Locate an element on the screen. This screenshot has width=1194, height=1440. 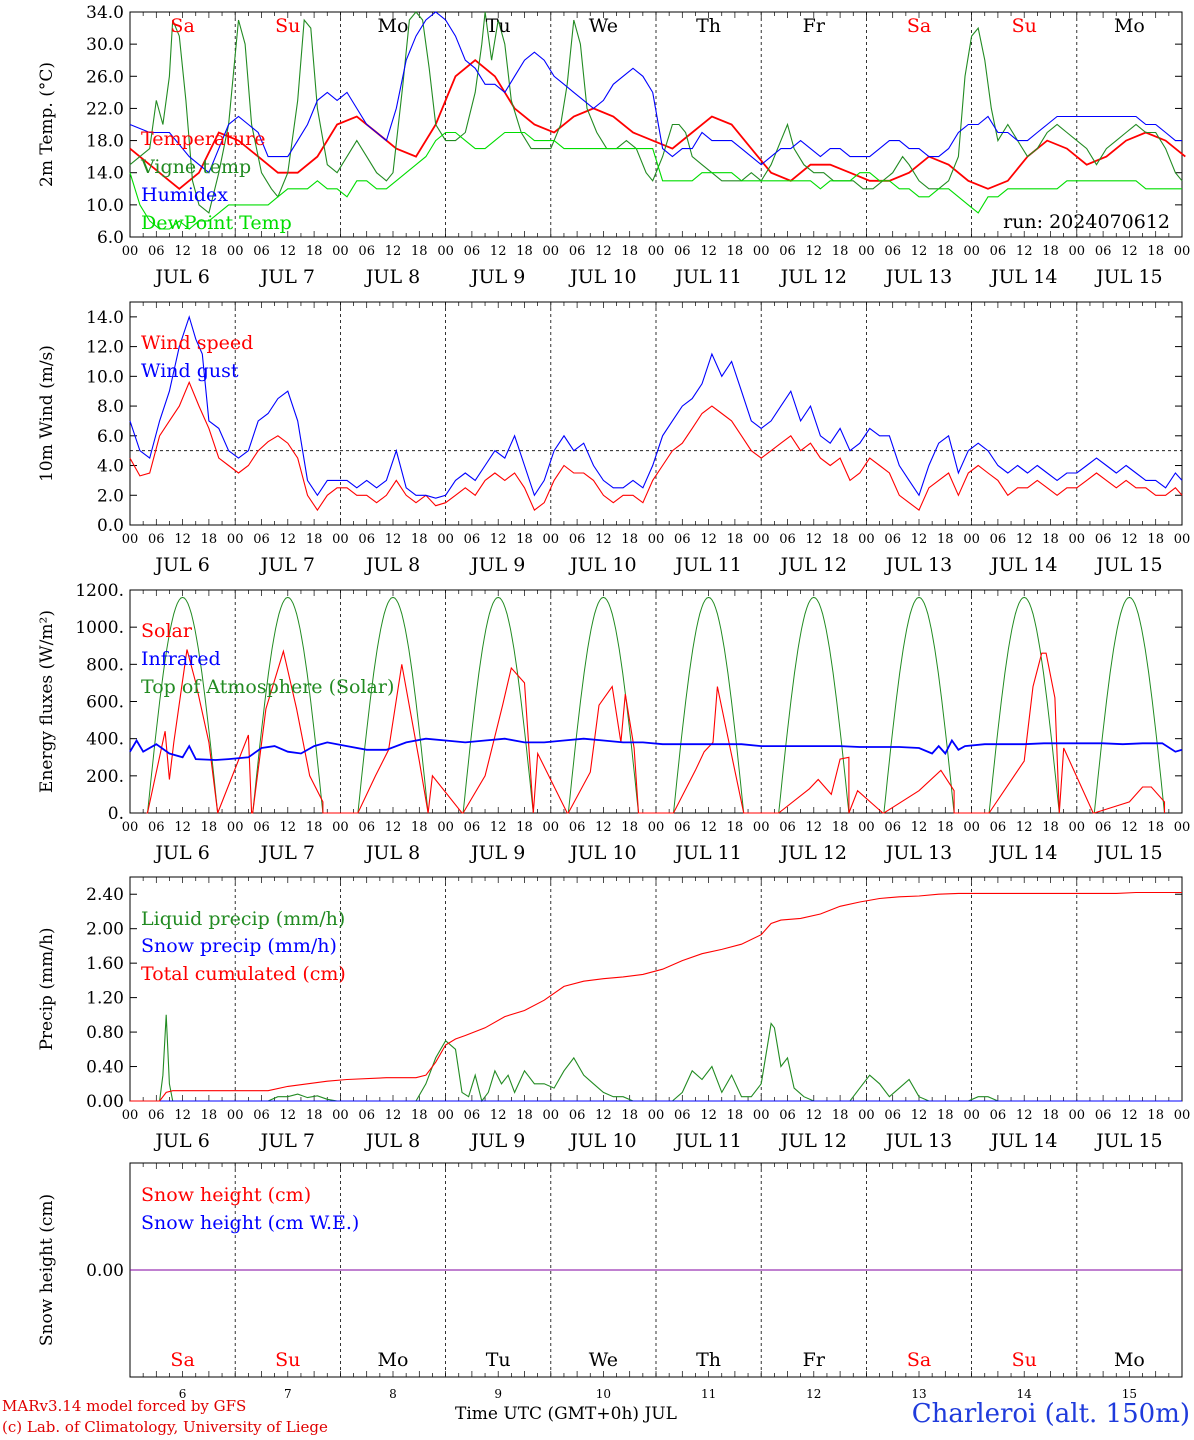
legend-total-cumulated-cm-: Total cumulated (cm) is located at coordinates (243, 974).